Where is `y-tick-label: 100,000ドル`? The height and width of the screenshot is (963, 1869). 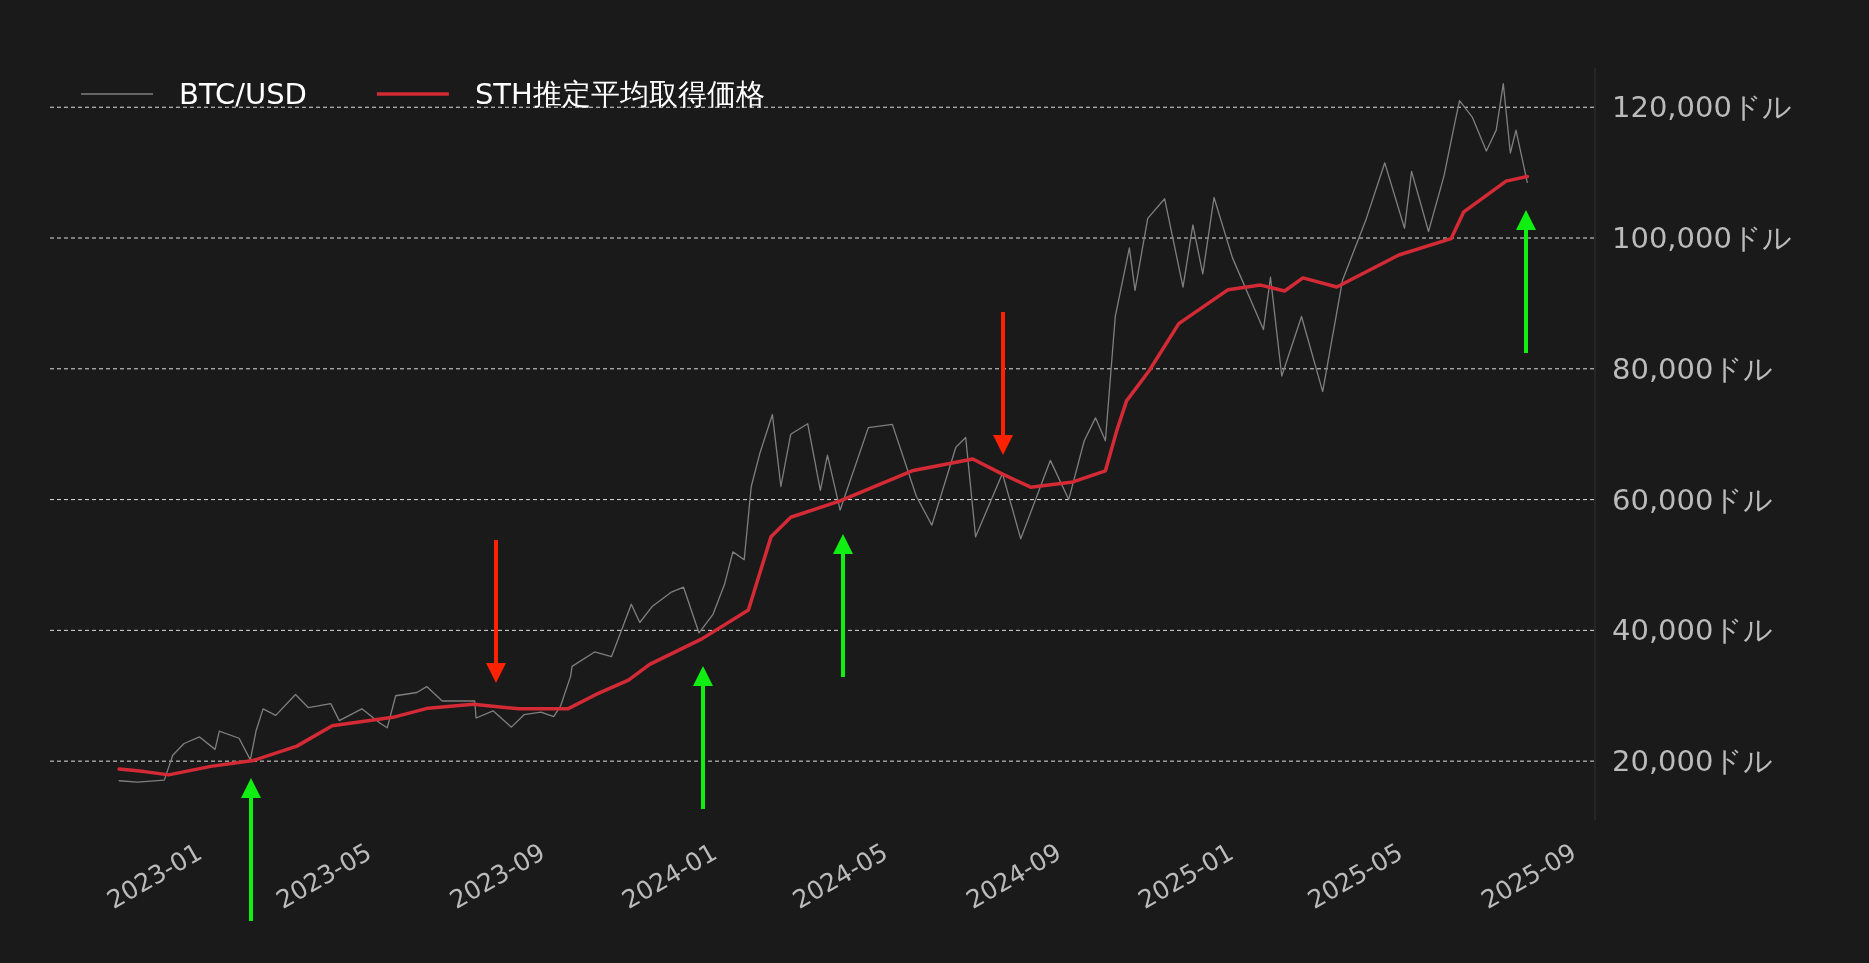 y-tick-label: 100,000ドル is located at coordinates (1702, 238).